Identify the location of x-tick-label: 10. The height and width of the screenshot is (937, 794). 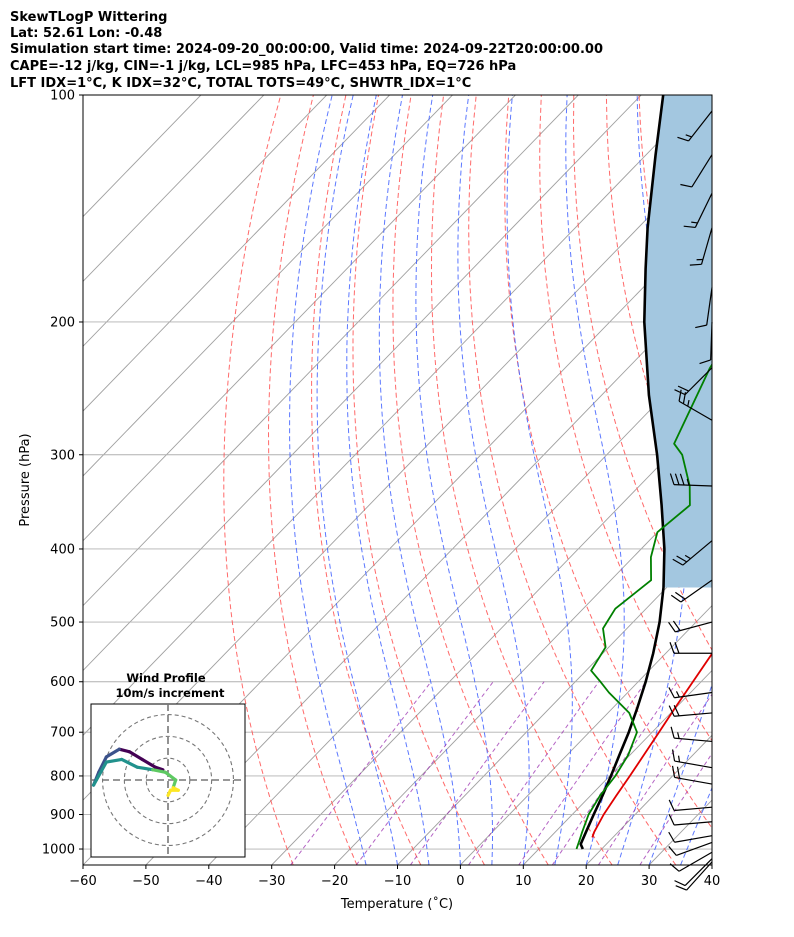
(523, 881).